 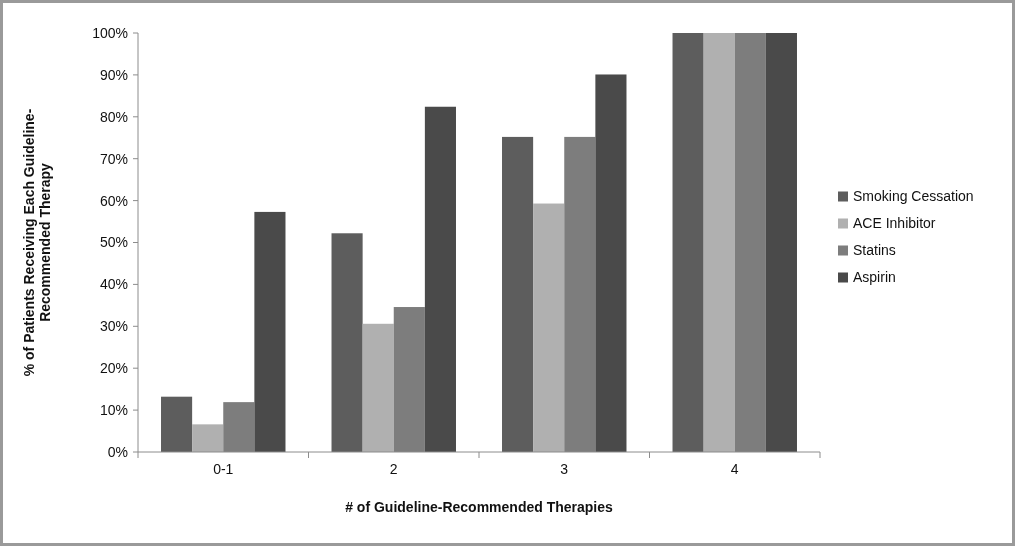 I want to click on x-tick-label: 3, so click(x=564, y=469).